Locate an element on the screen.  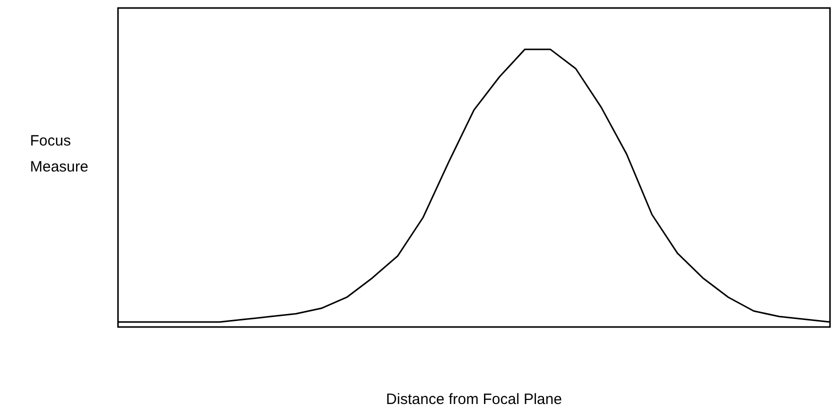
y-axis-title: Focus Measure is located at coordinates (59, 154).